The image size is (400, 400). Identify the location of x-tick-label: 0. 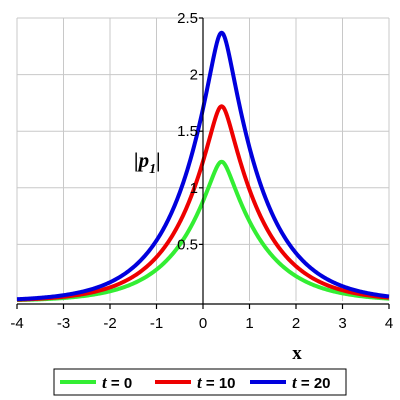
(203, 323).